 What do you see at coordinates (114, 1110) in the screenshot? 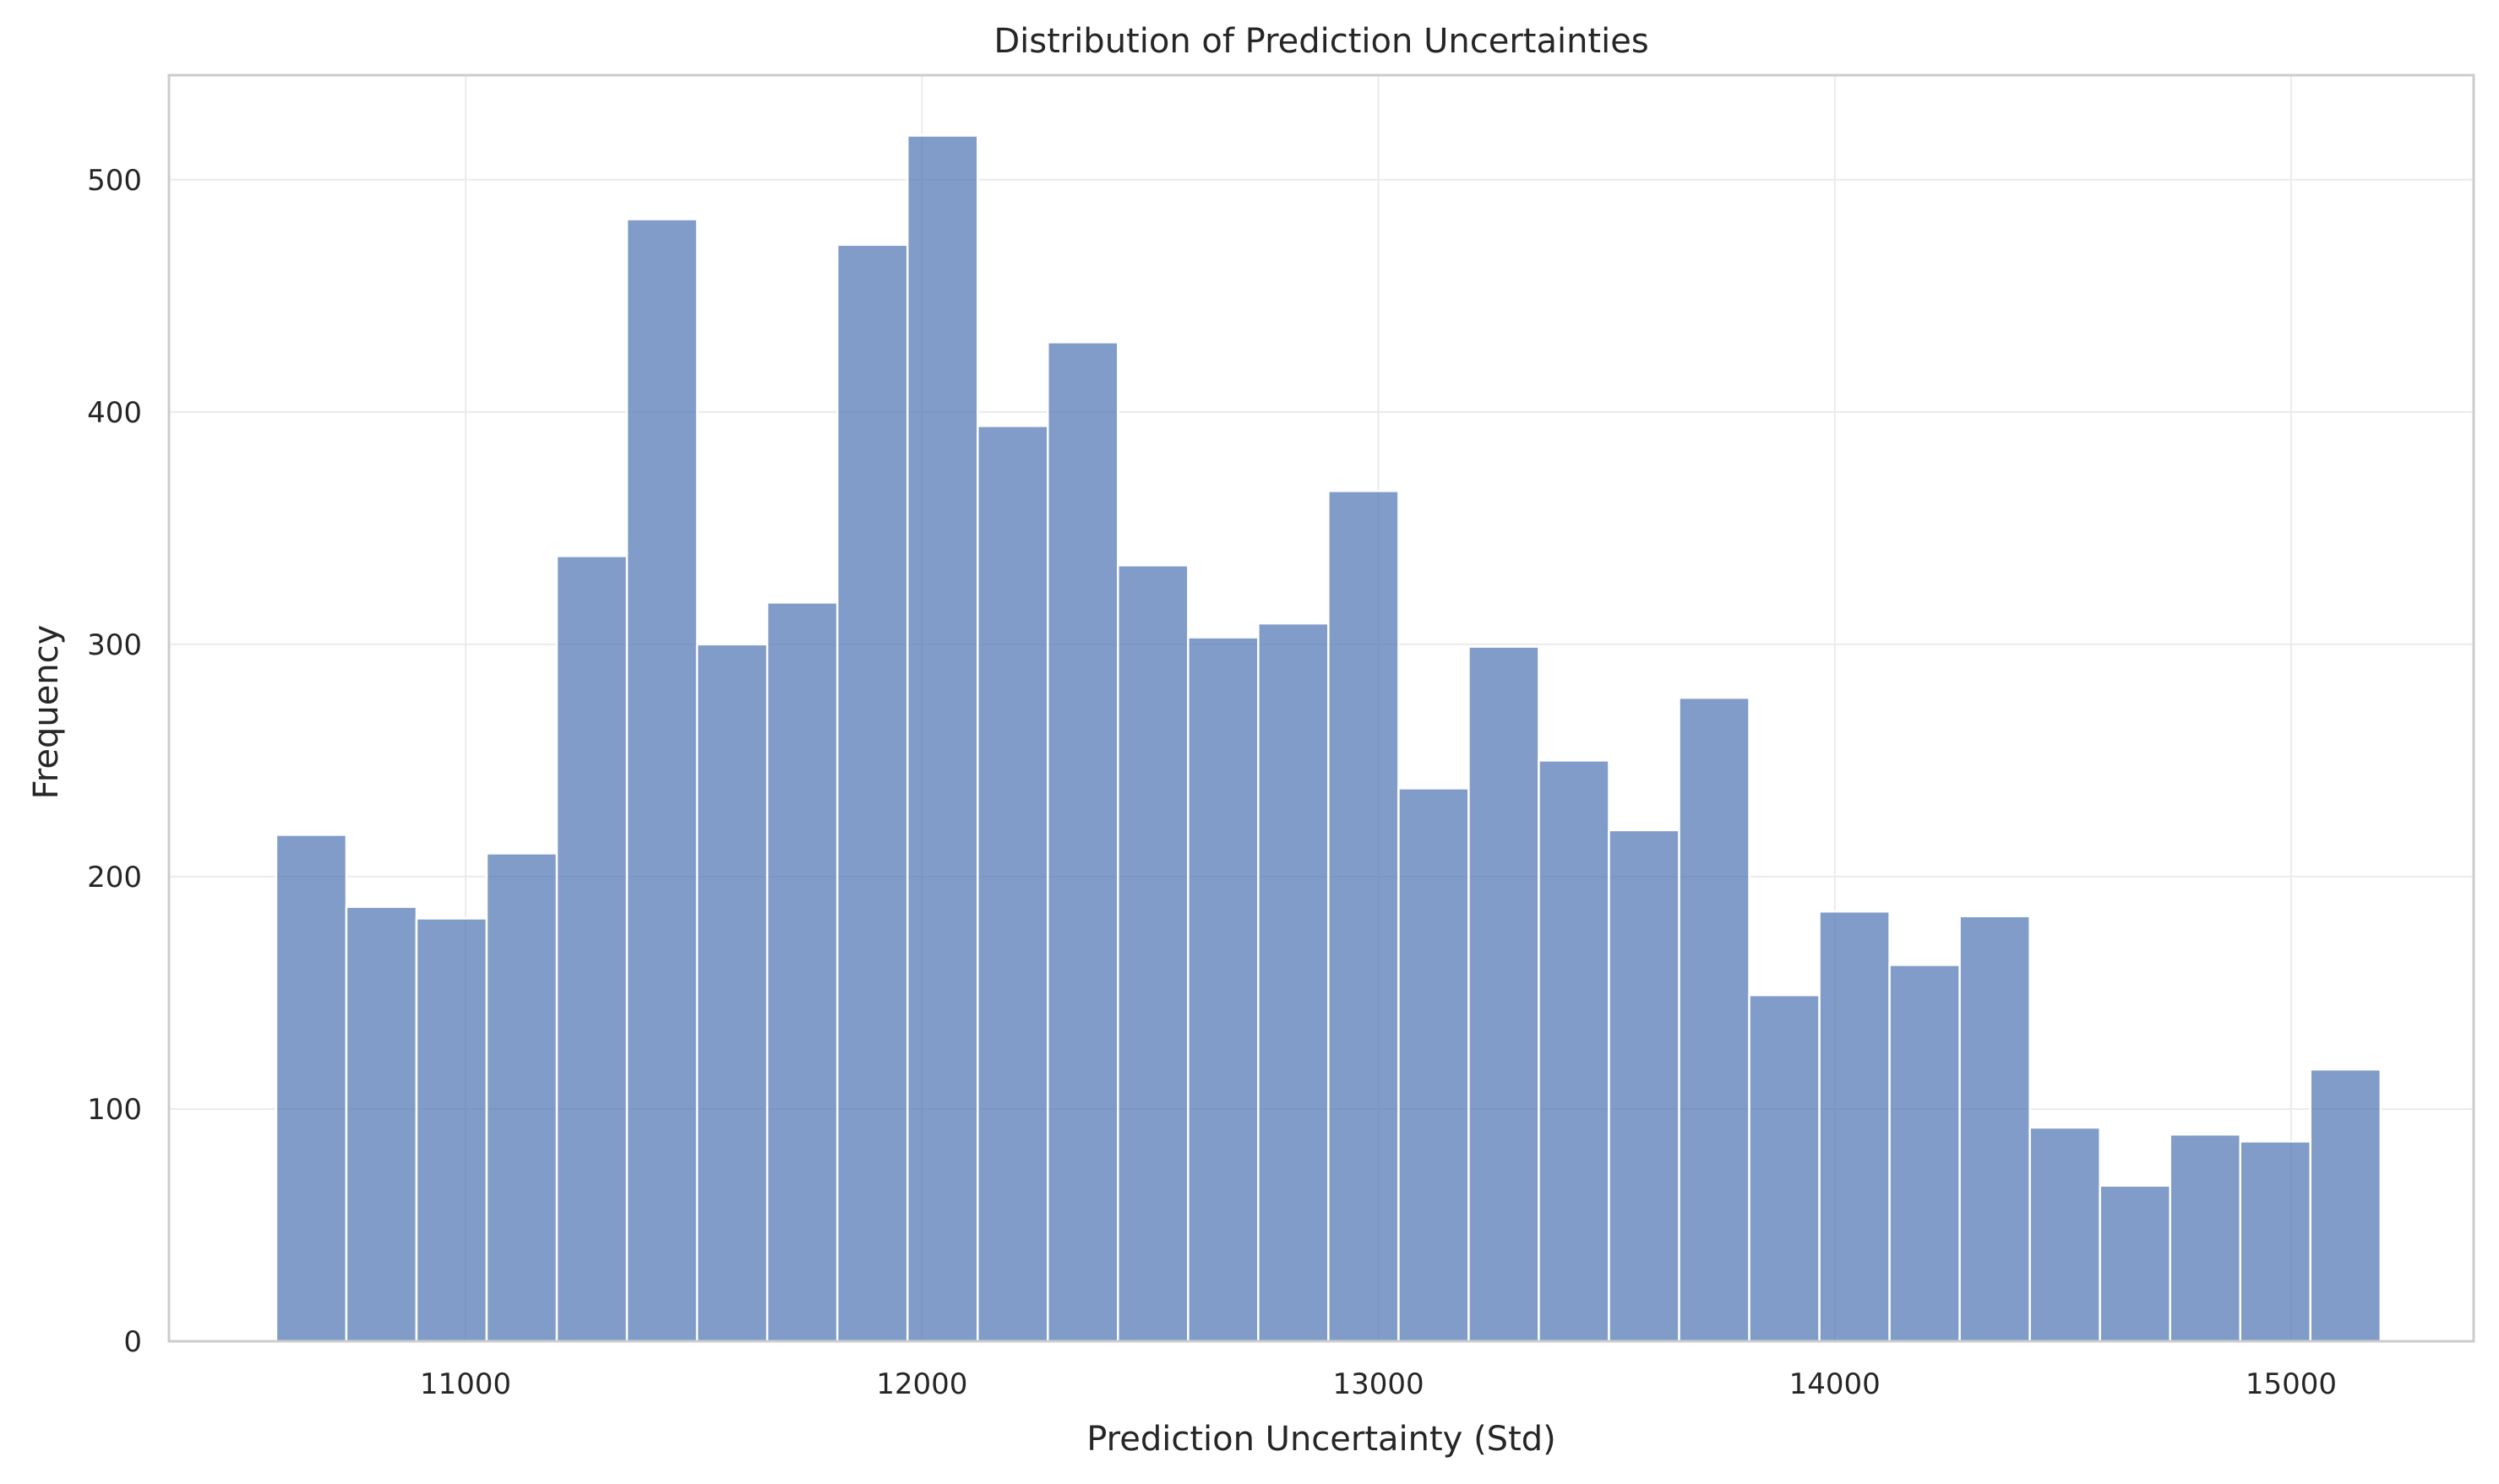
I see `y-tick-label: 100` at bounding box center [114, 1110].